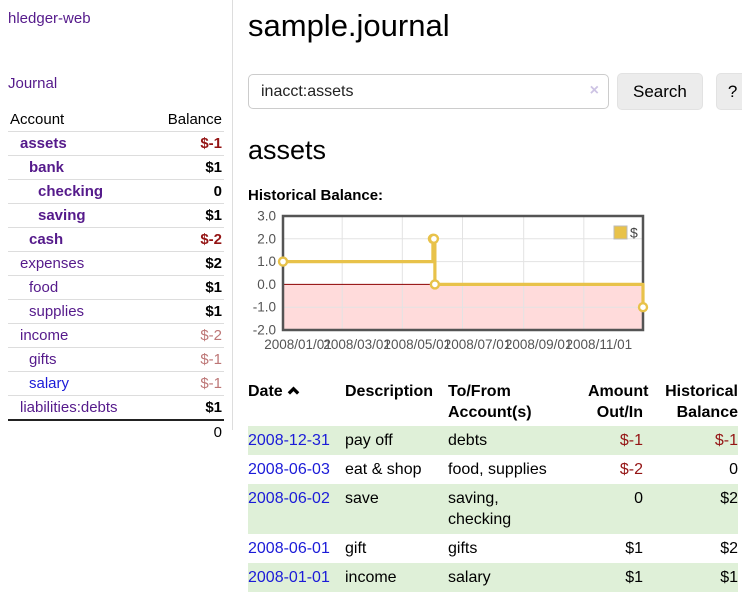 The width and height of the screenshot is (742, 592). Describe the element at coordinates (316, 195) in the screenshot. I see `chart-title: Historical Balance:` at that location.